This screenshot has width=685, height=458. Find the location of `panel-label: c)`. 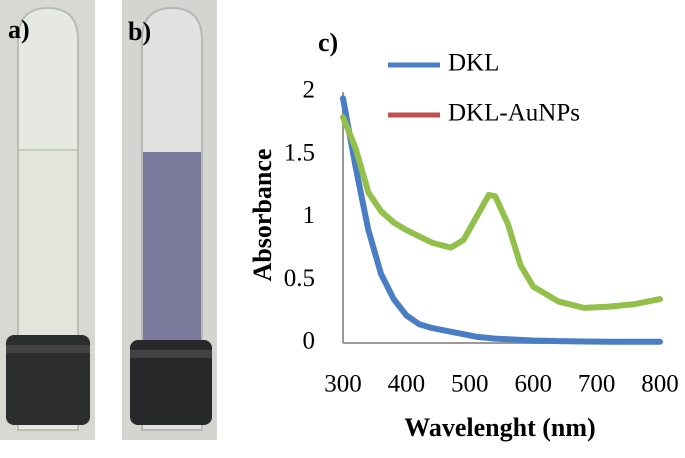

panel-label: c) is located at coordinates (328, 42).